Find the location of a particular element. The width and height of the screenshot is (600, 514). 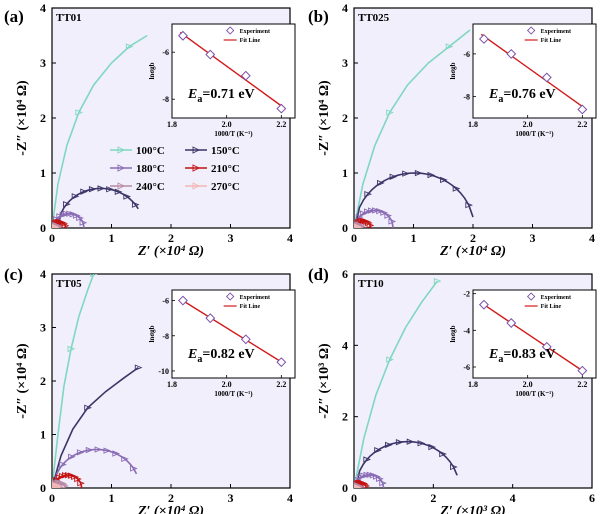

y-tick-label: 2 is located at coordinates (345, 118).